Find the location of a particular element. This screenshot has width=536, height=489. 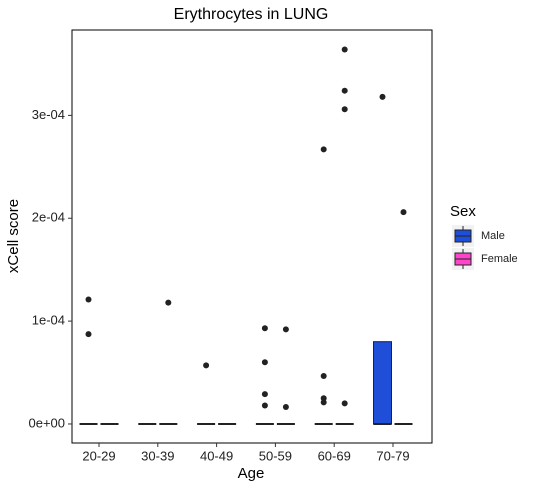

y-tick-label: 1e-04 is located at coordinates (48, 320).